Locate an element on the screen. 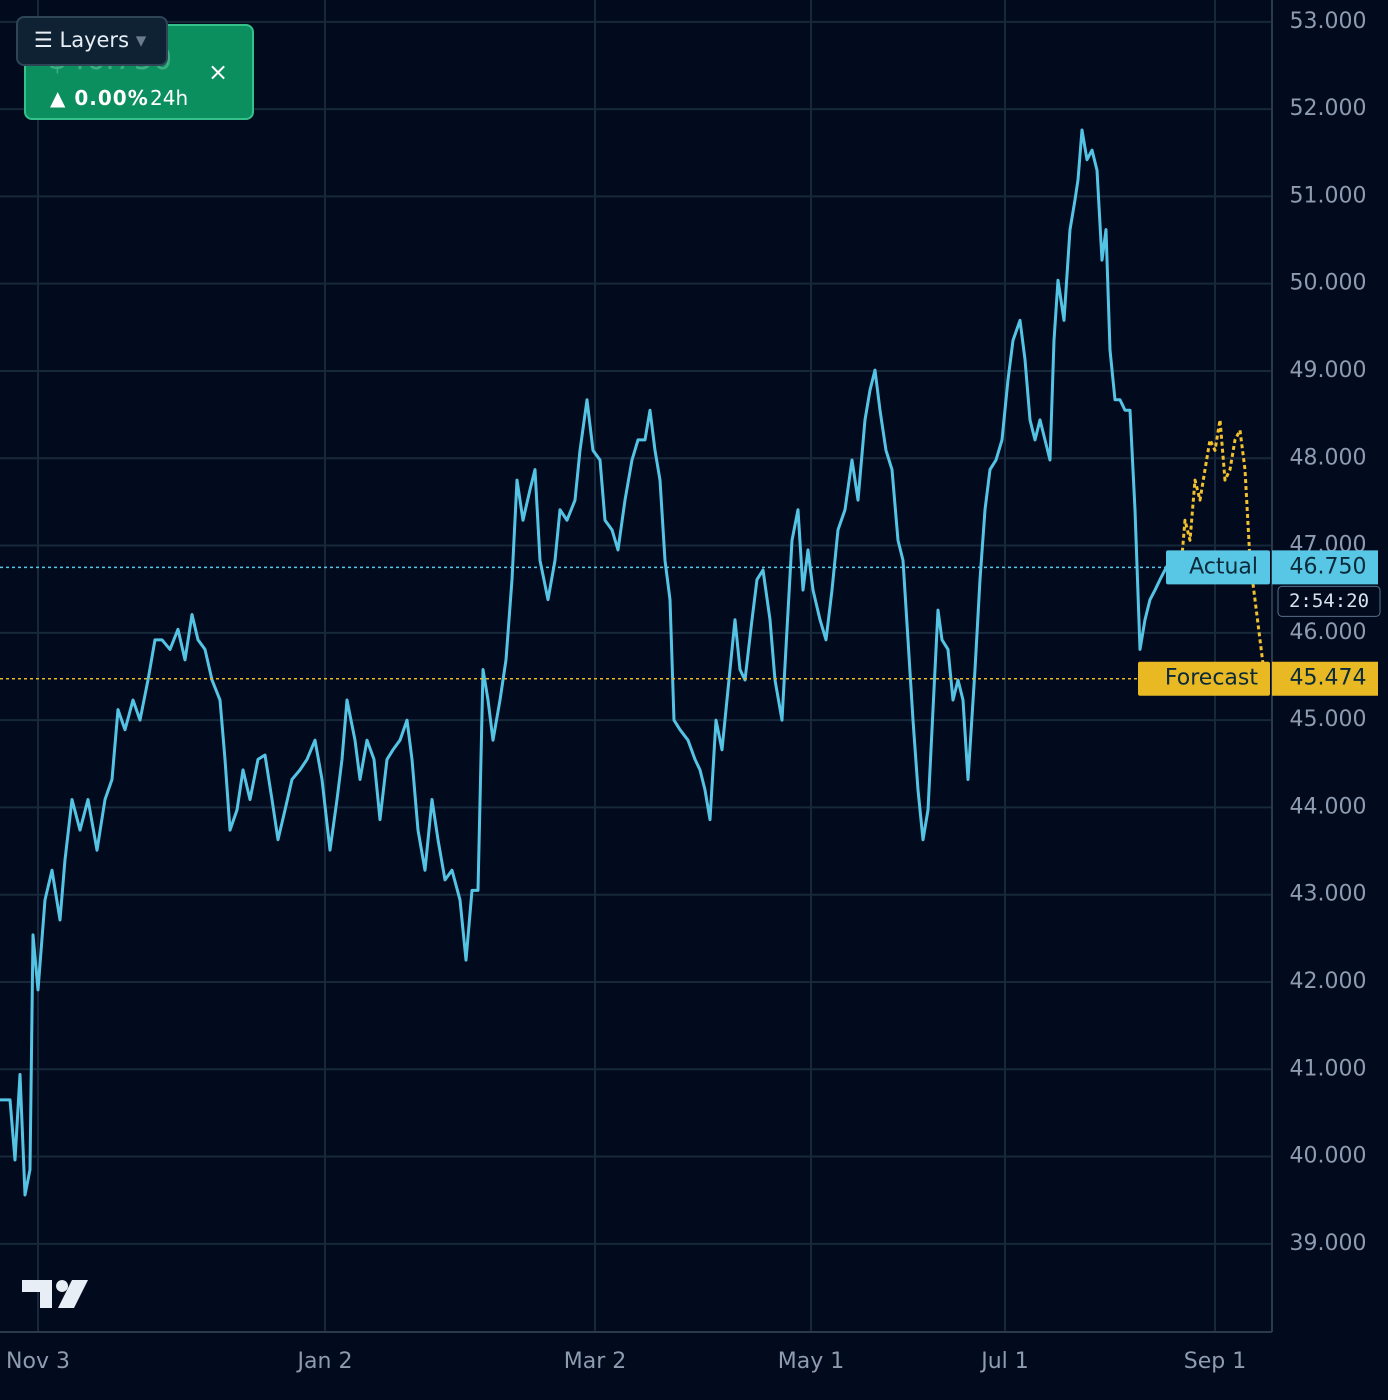 This screenshot has width=1388, height=1400. layers-label: Layers is located at coordinates (94, 40).